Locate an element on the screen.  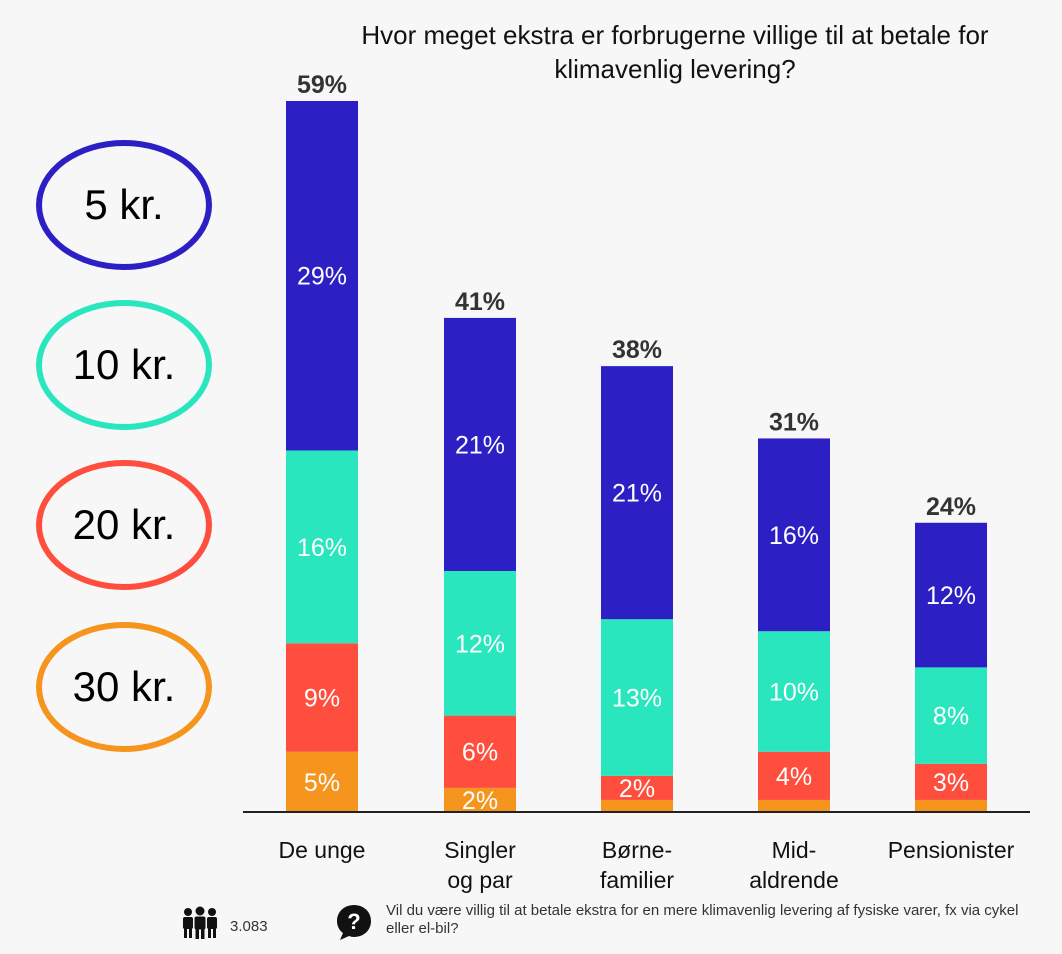
bar-total-label: 41% is located at coordinates (480, 302).